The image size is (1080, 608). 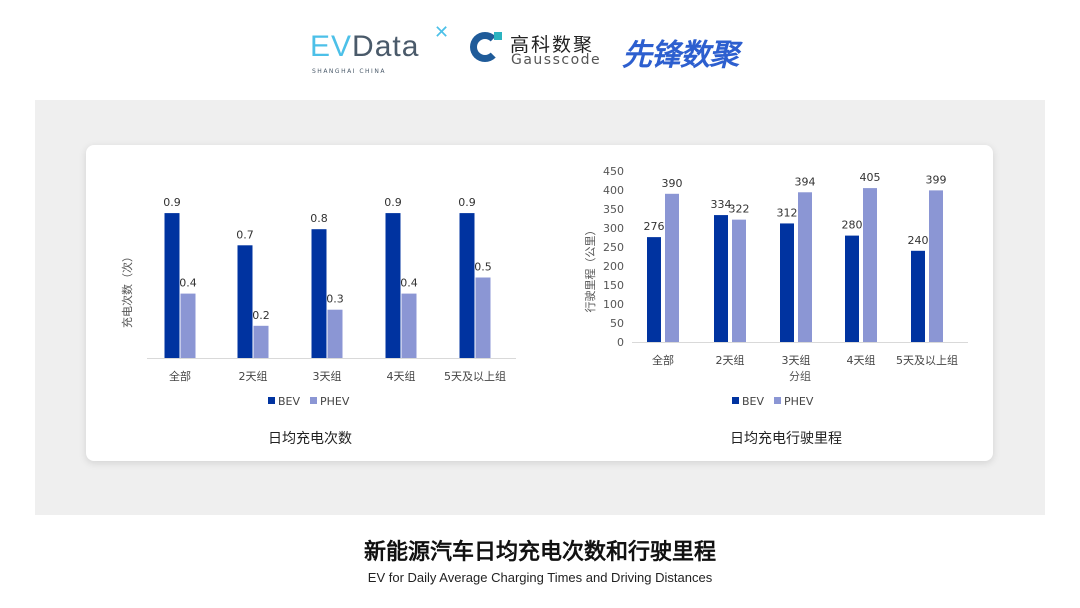 I want to click on gausscode-logo-en: Gausscode, so click(x=556, y=60).